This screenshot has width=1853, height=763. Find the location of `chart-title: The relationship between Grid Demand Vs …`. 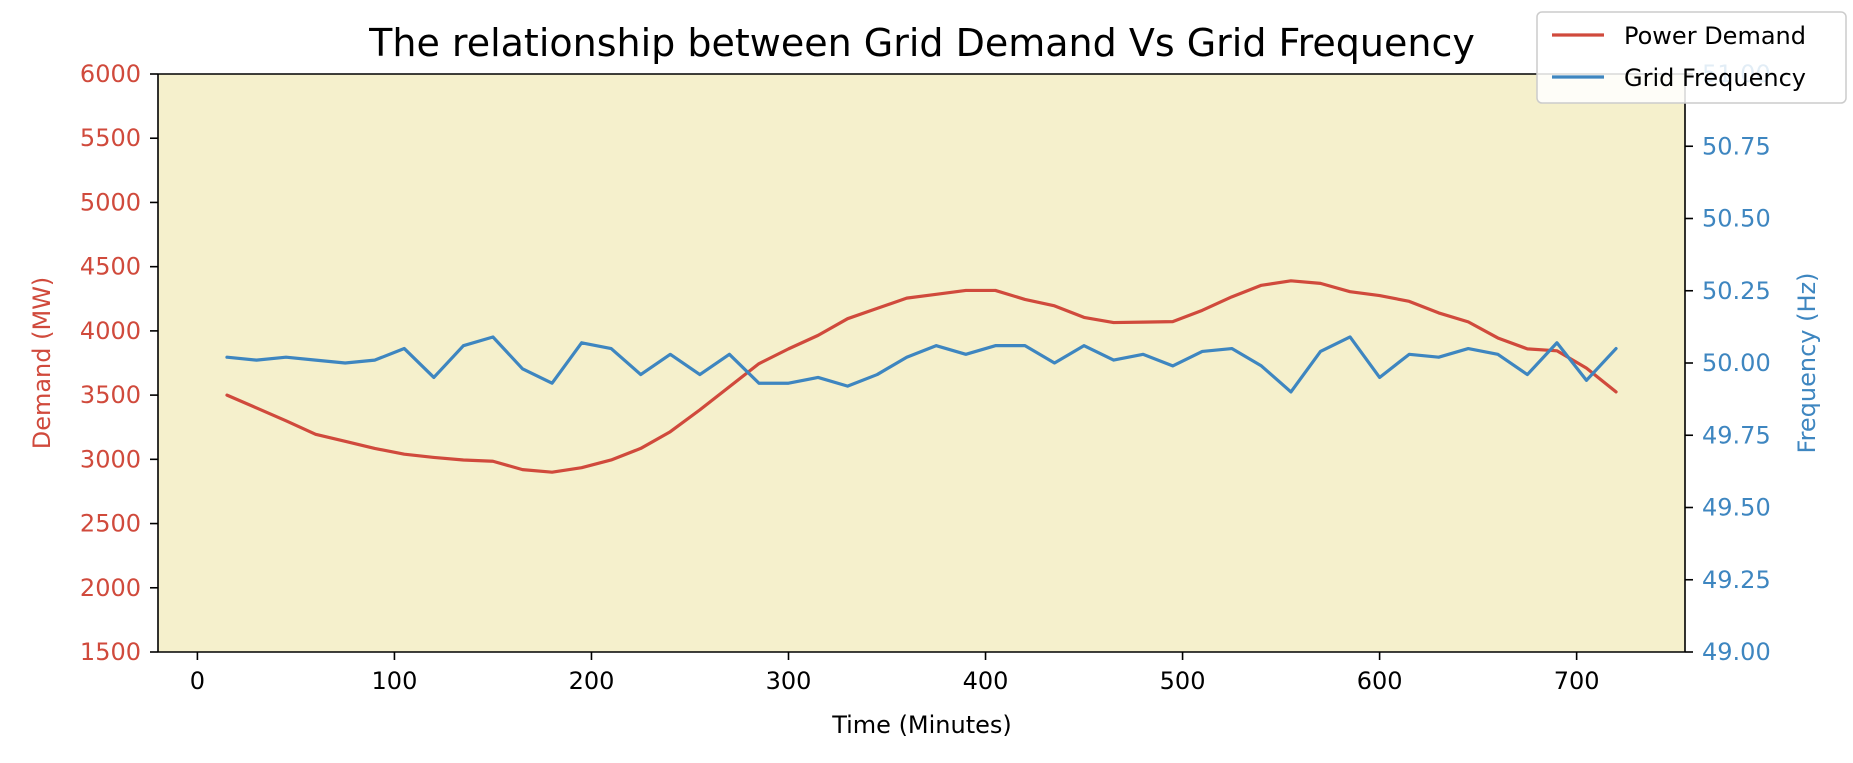

chart-title: The relationship between Grid Demand Vs … is located at coordinates (921, 43).